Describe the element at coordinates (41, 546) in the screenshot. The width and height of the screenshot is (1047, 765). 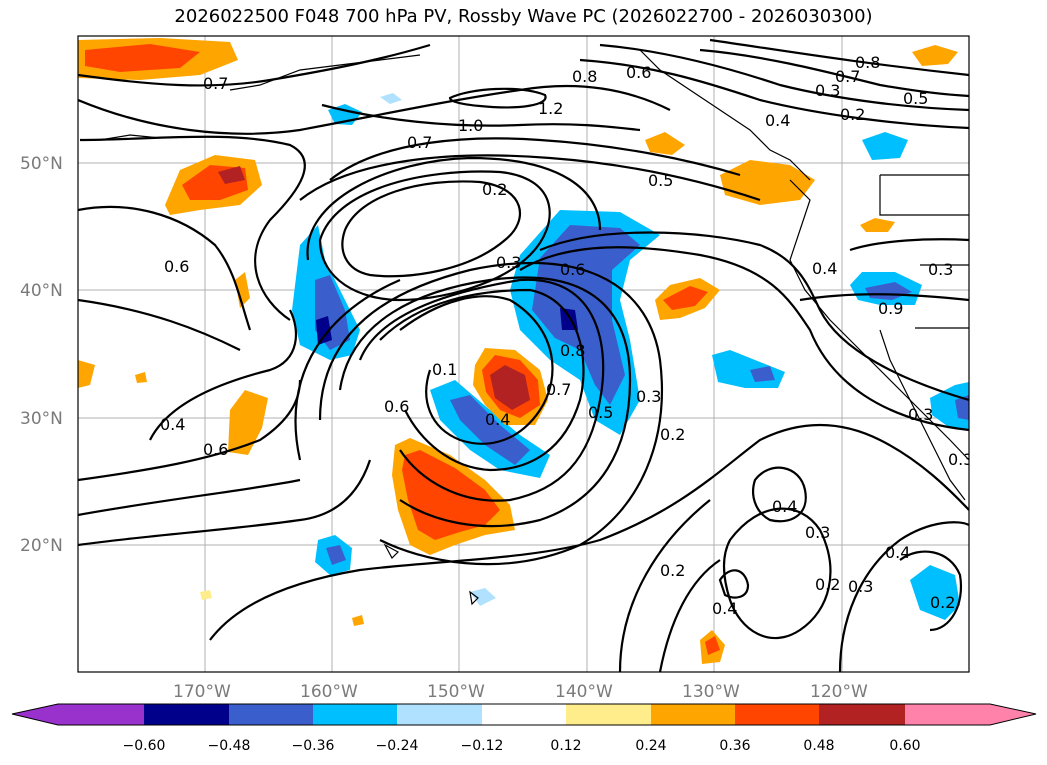
I see `lat-label-20n: 20°N` at that location.